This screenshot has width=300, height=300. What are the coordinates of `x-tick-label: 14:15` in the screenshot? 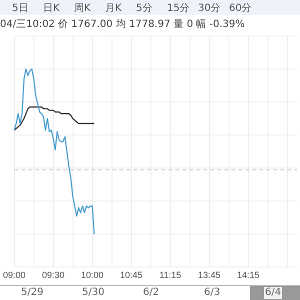 It's located at (248, 275).